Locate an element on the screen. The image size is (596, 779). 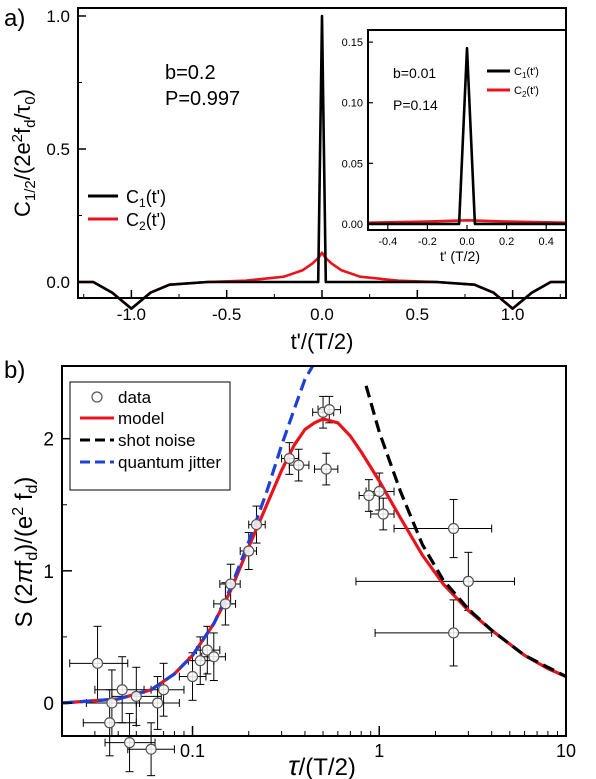
x-tick-label: 0.1 is located at coordinates (192, 751).